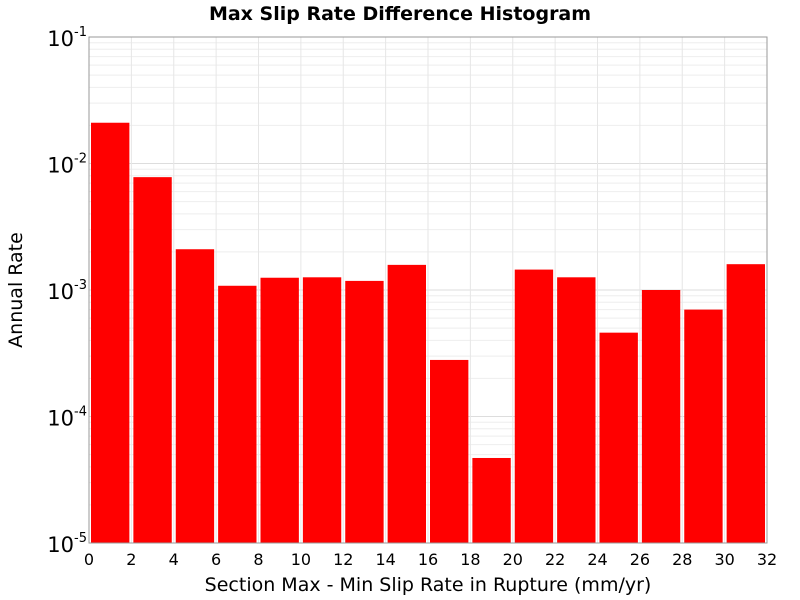 This screenshot has height=600, width=800. Describe the element at coordinates (216, 559) in the screenshot. I see `x-tick-label: 6` at that location.